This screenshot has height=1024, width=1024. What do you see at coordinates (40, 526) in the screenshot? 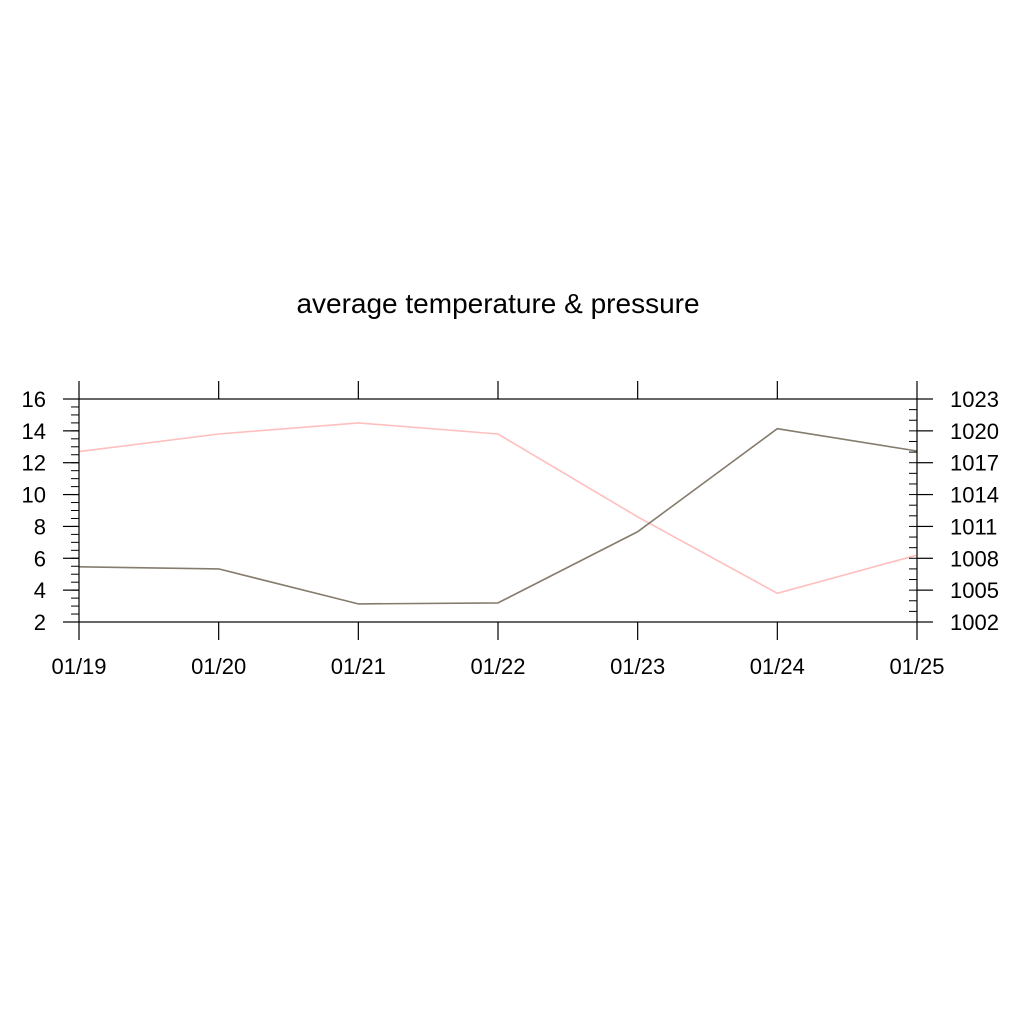
I see `left-tick-label: 8` at bounding box center [40, 526].